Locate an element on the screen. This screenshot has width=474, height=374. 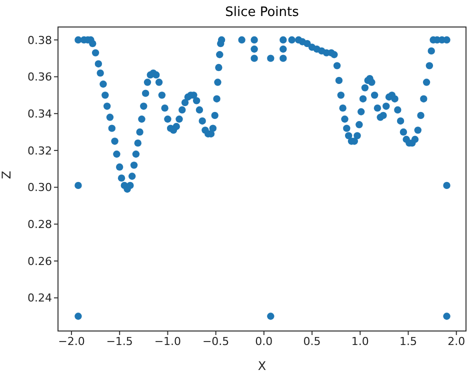
y-axis-title: Z is located at coordinates (7, 174).